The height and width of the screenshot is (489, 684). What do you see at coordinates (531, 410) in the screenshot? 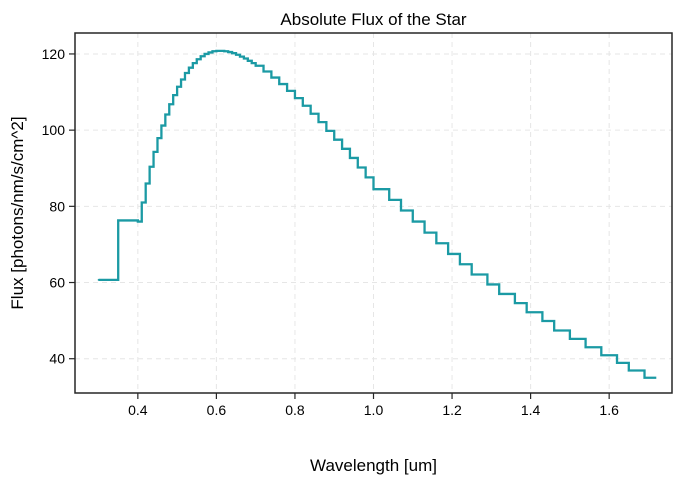
I see `x-tick-label: 1.4` at bounding box center [531, 410].